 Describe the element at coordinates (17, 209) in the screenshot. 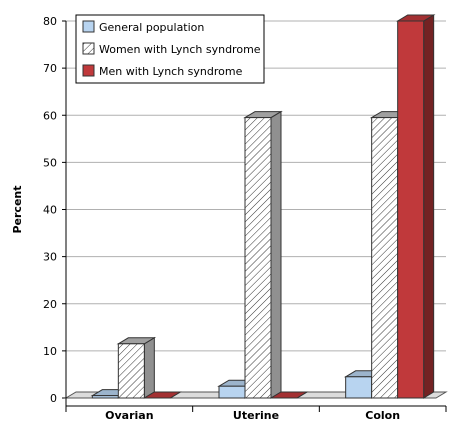

I see `y-axis-label: Percent` at that location.